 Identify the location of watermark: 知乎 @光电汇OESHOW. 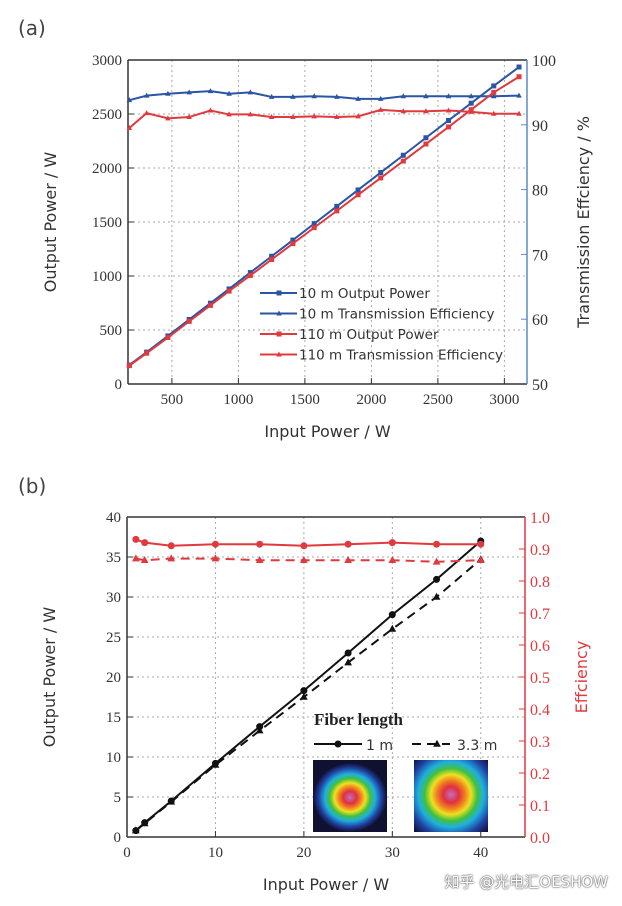
(526, 882).